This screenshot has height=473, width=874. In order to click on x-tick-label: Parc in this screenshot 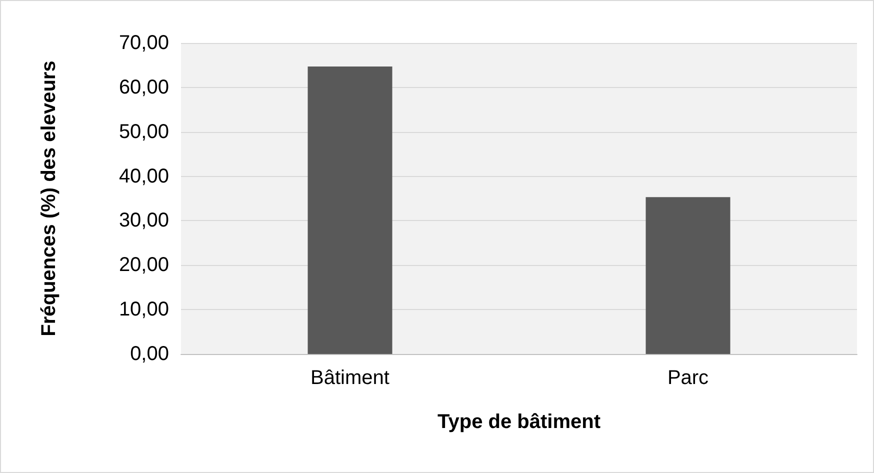, I will do `click(688, 378)`.